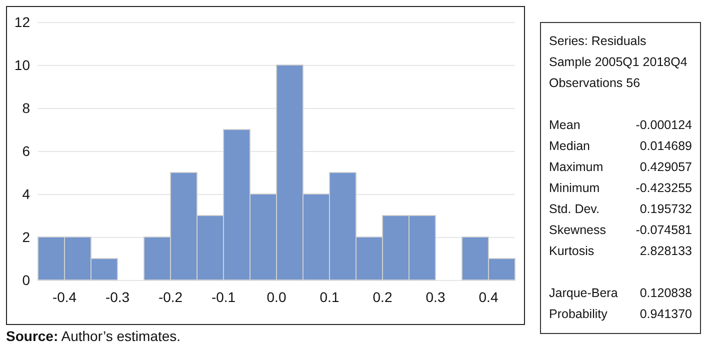  What do you see at coordinates (666, 251) in the screenshot?
I see `text: 2.828133` at bounding box center [666, 251].